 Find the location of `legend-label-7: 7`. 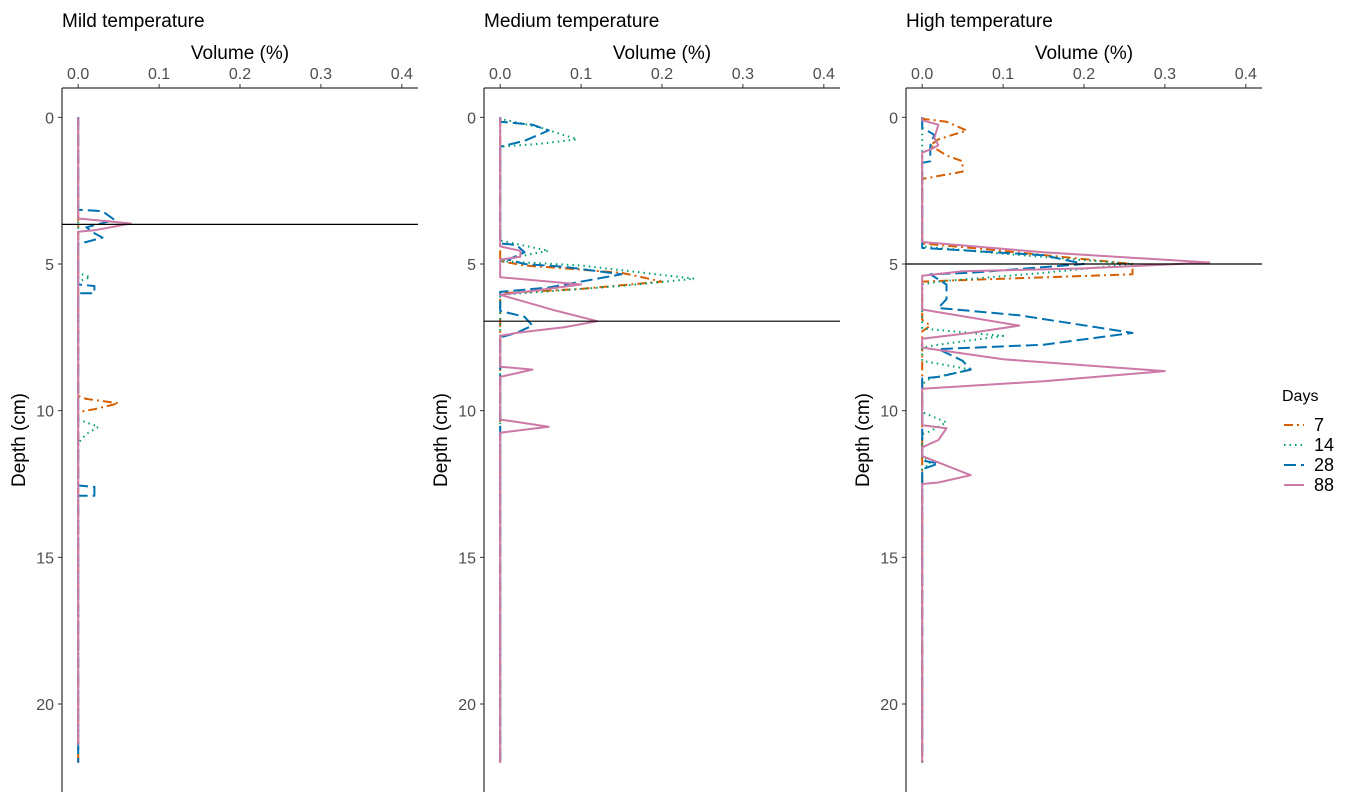

legend-label-7: 7 is located at coordinates (1319, 425).